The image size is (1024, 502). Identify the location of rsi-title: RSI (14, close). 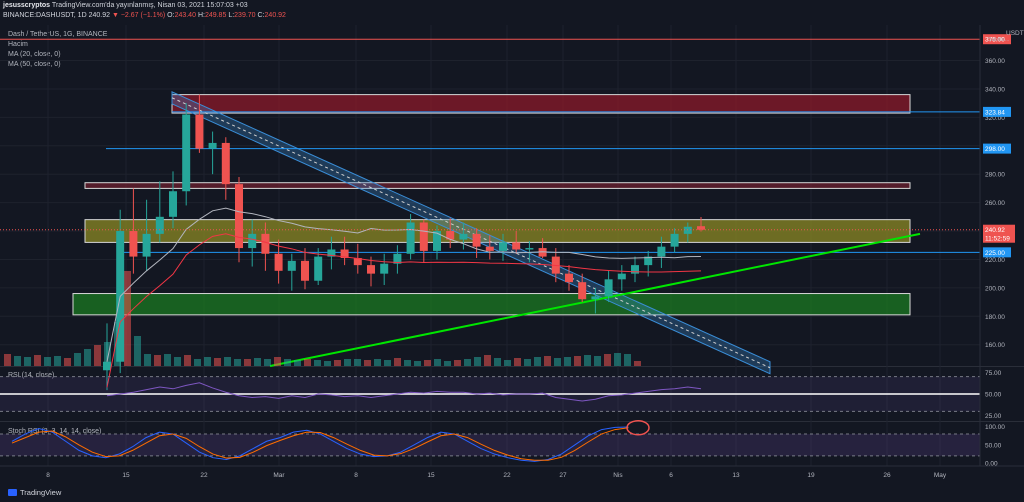
(31, 375).